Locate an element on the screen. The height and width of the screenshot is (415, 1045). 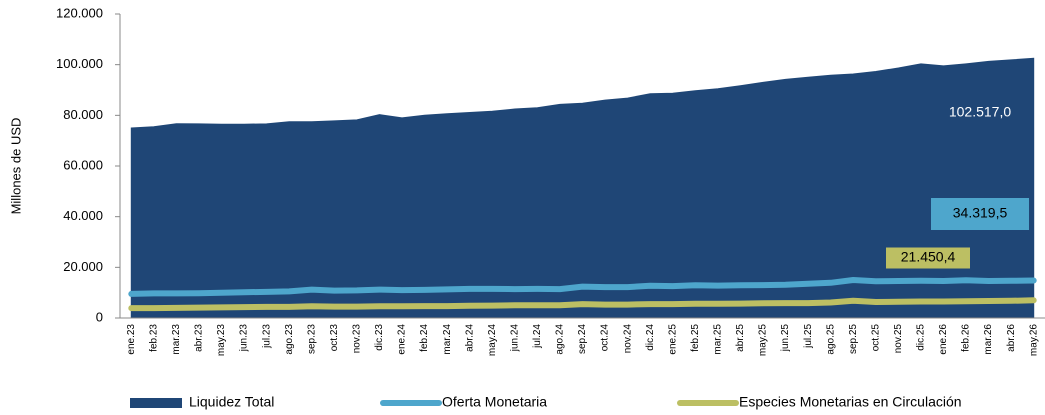
y-axis-label: Millones de USD is located at coordinates (15, 166).